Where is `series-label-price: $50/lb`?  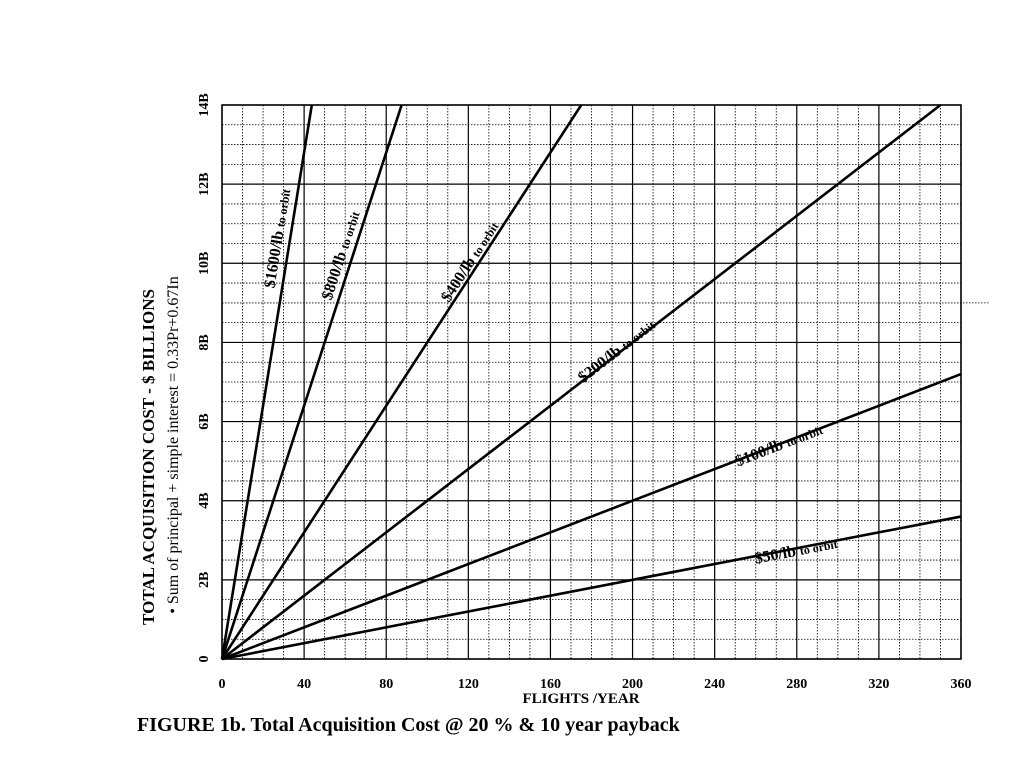 series-label-price: $50/lb is located at coordinates (777, 554).